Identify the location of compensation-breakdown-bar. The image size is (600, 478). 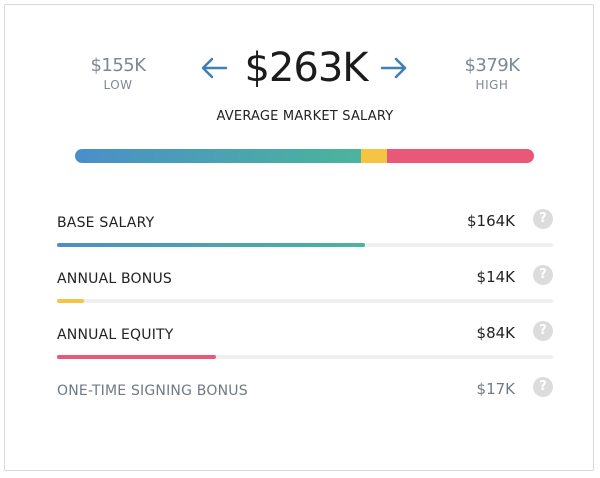
(304, 156).